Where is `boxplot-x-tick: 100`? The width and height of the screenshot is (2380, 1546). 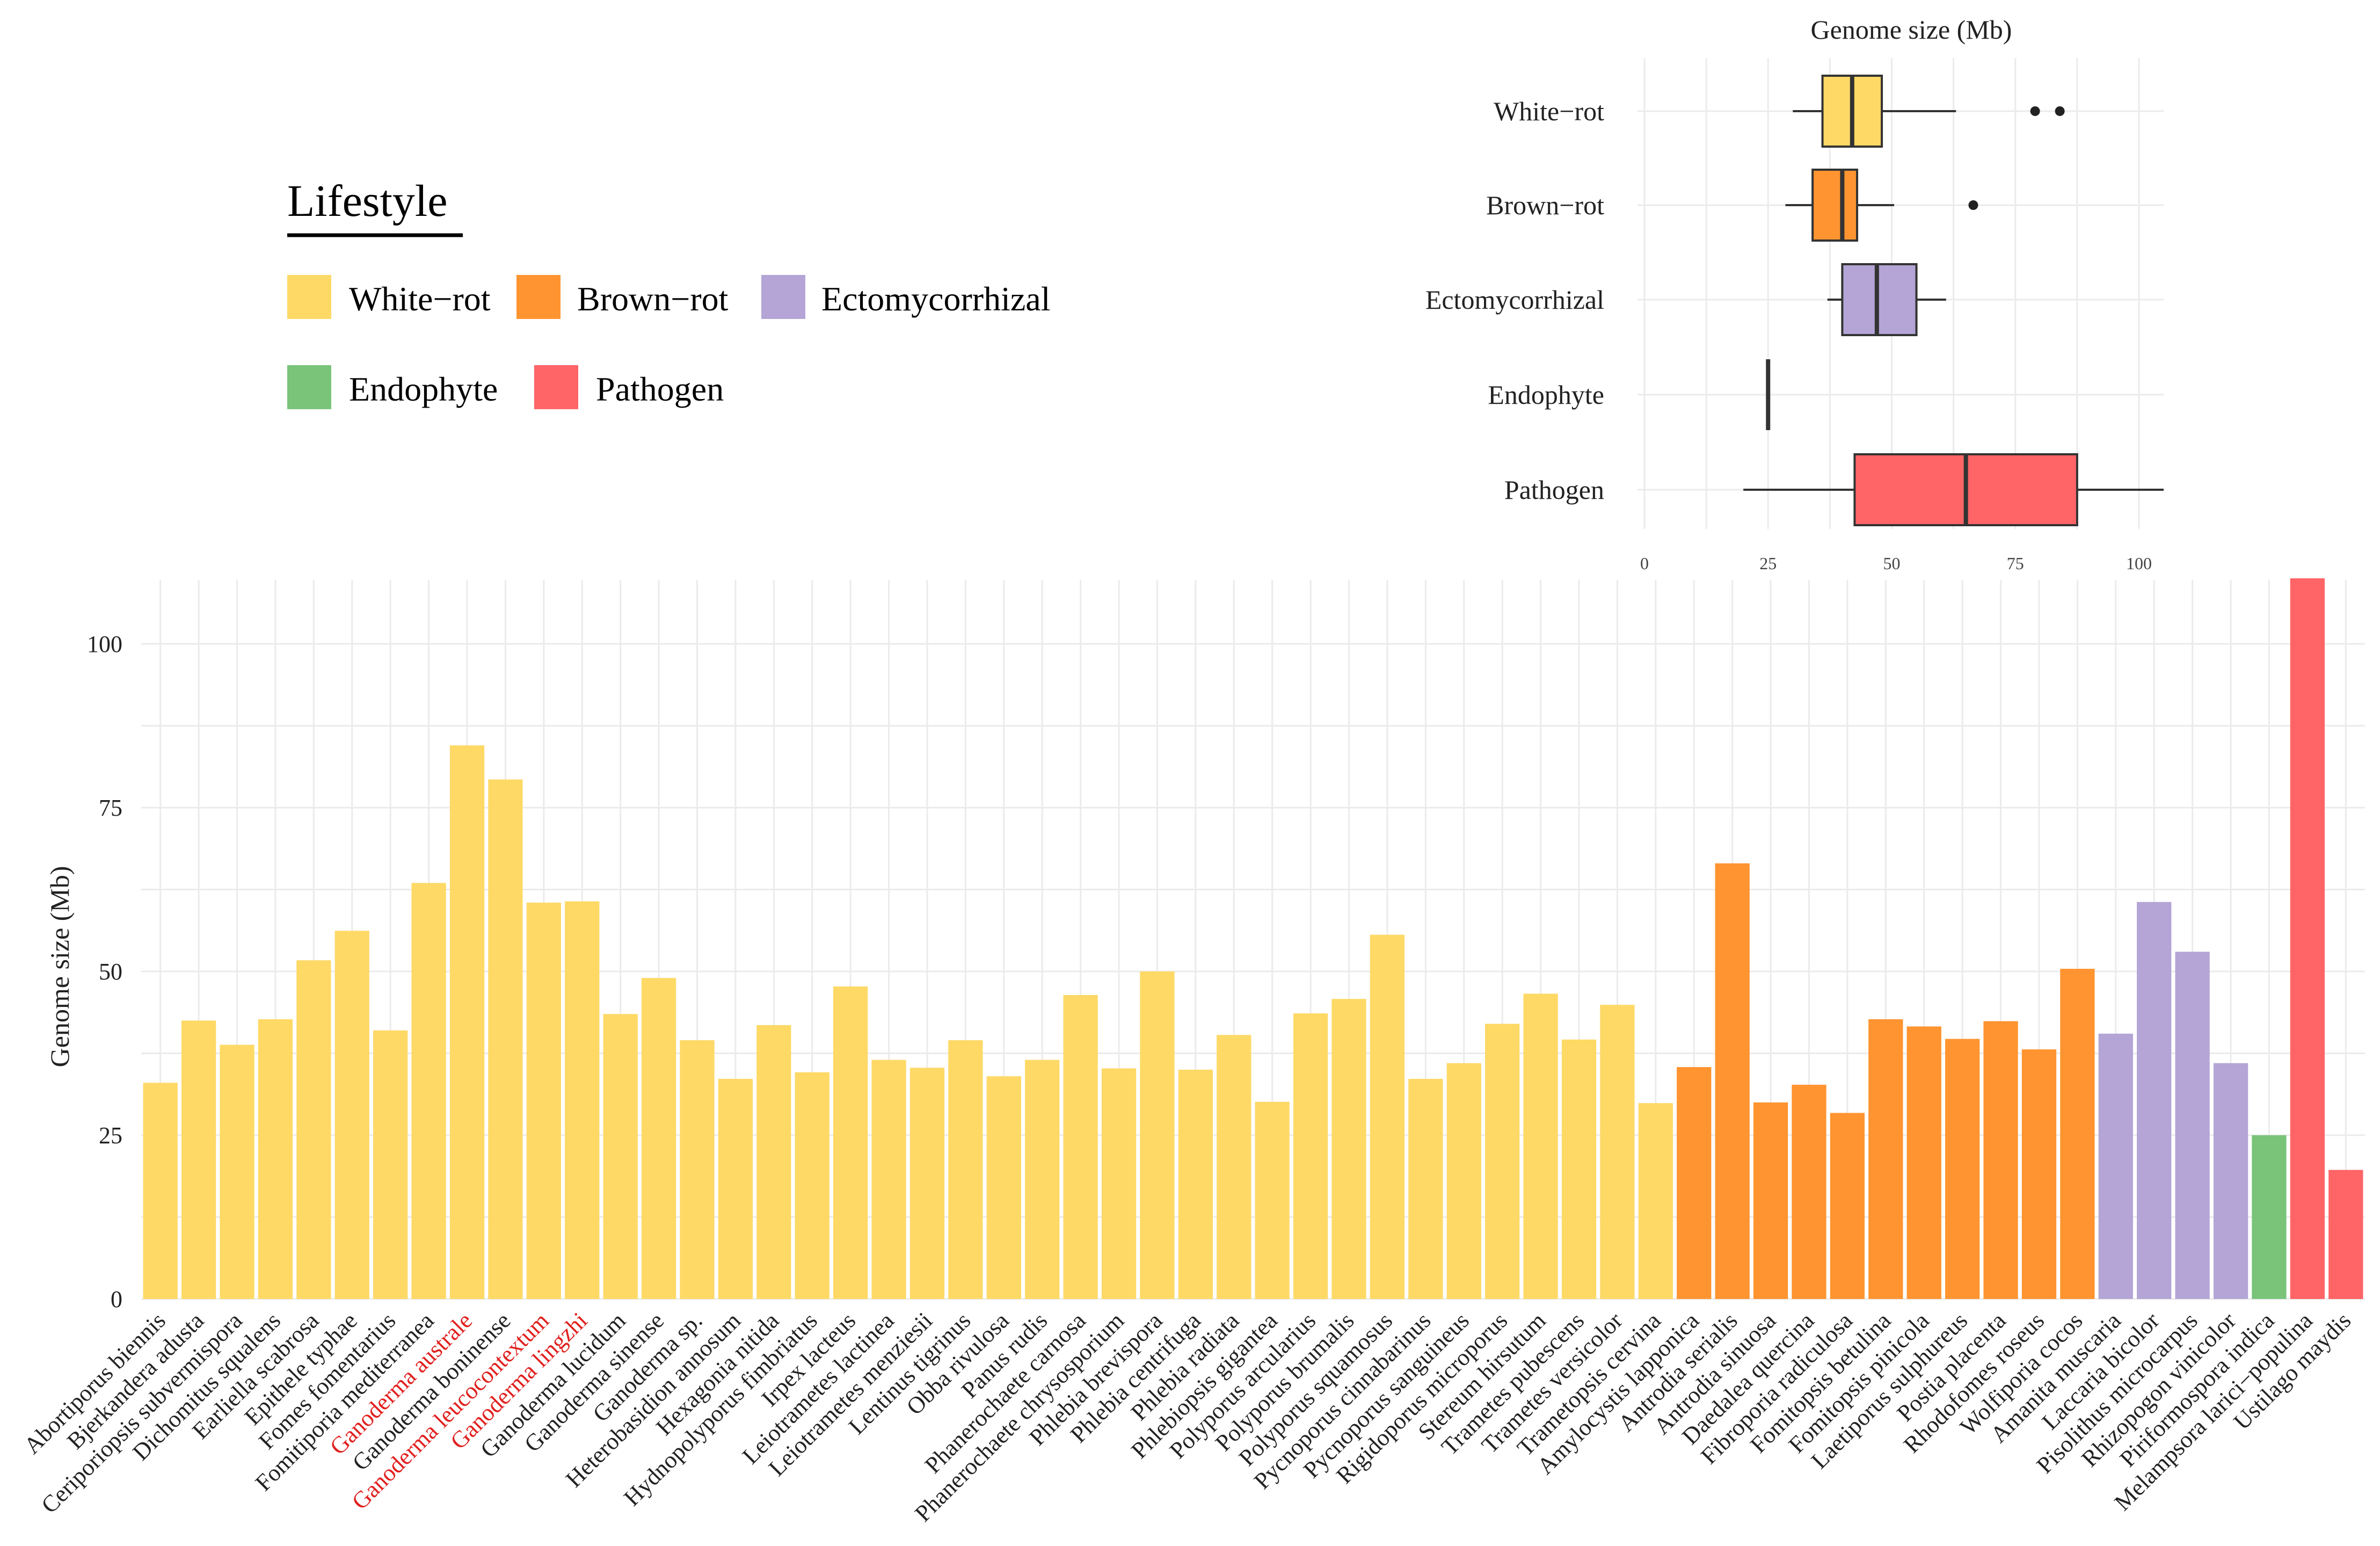
boxplot-x-tick: 100 is located at coordinates (2139, 563).